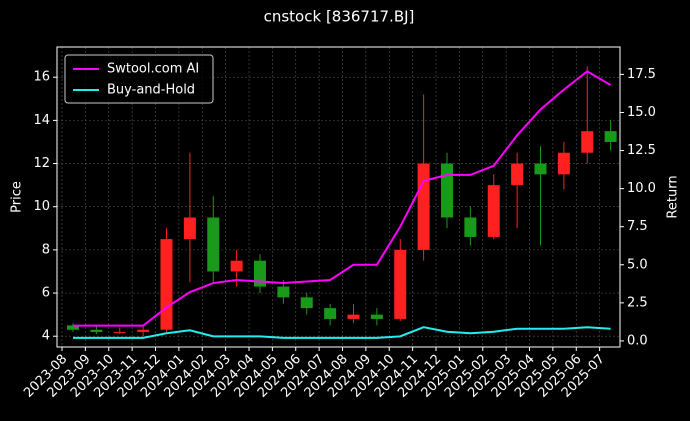 The width and height of the screenshot is (690, 421). Describe the element at coordinates (41, 163) in the screenshot. I see `y-tick-label: 12` at that location.